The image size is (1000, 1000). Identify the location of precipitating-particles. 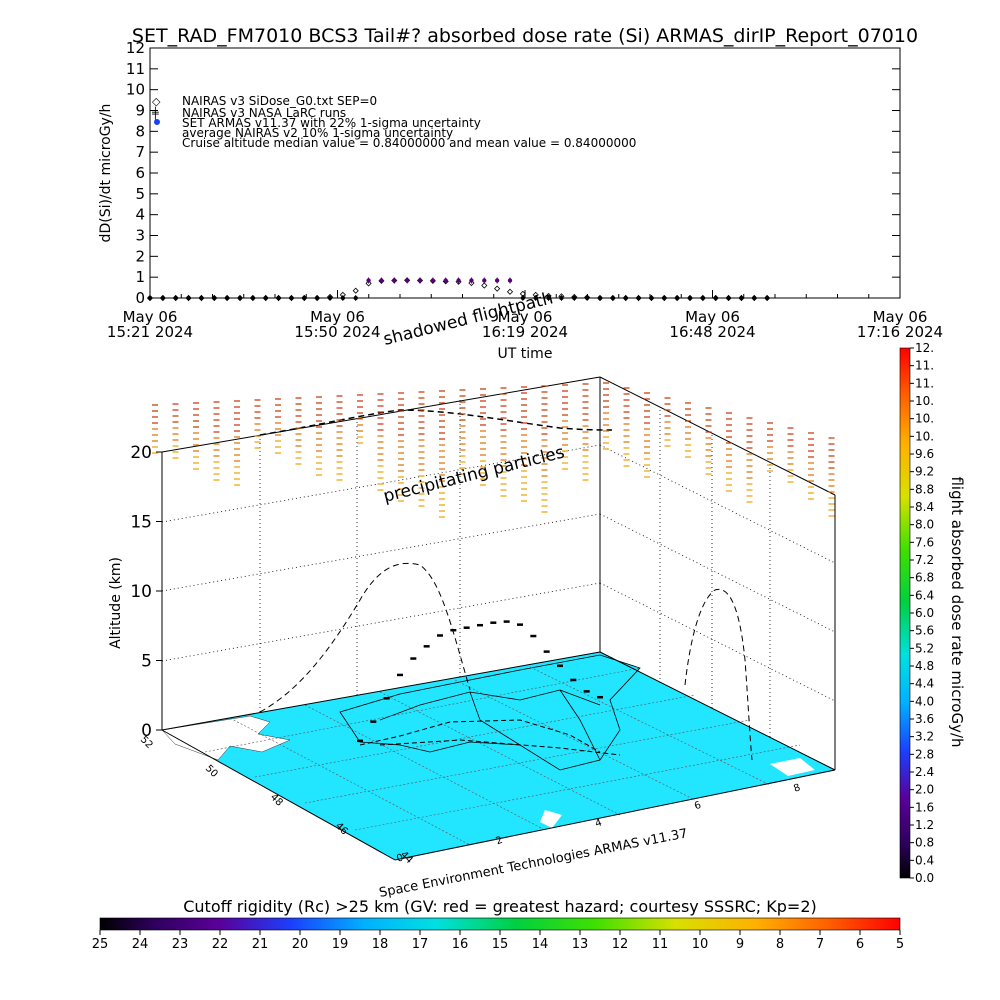
(493, 450).